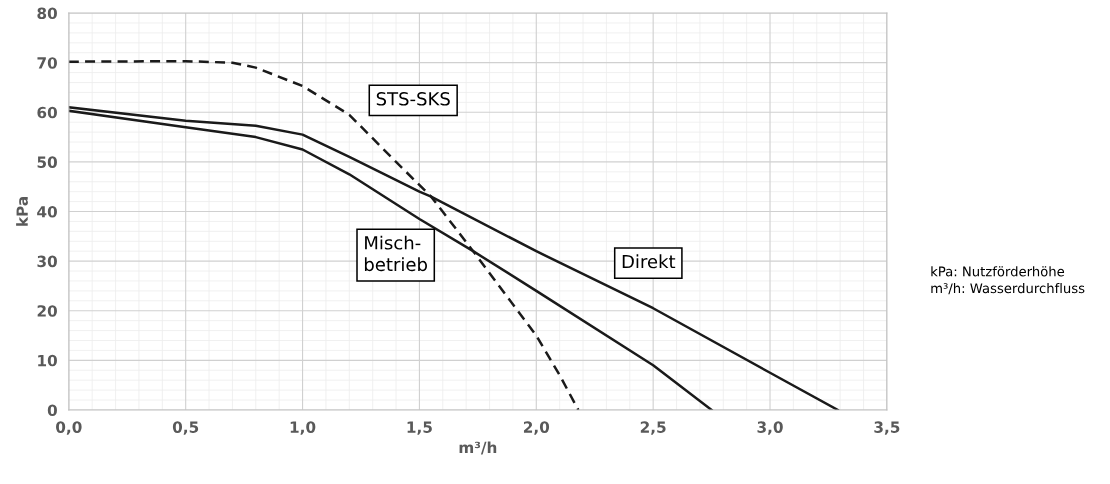 This screenshot has height=484, width=1110. Describe the element at coordinates (649, 261) in the screenshot. I see `series-label: Direkt` at that location.